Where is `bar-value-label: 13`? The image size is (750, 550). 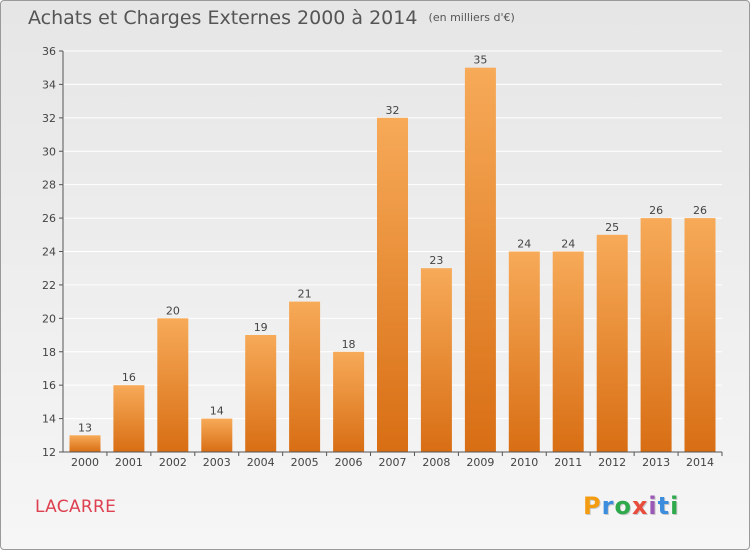
bar-value-label: 13 is located at coordinates (85, 427).